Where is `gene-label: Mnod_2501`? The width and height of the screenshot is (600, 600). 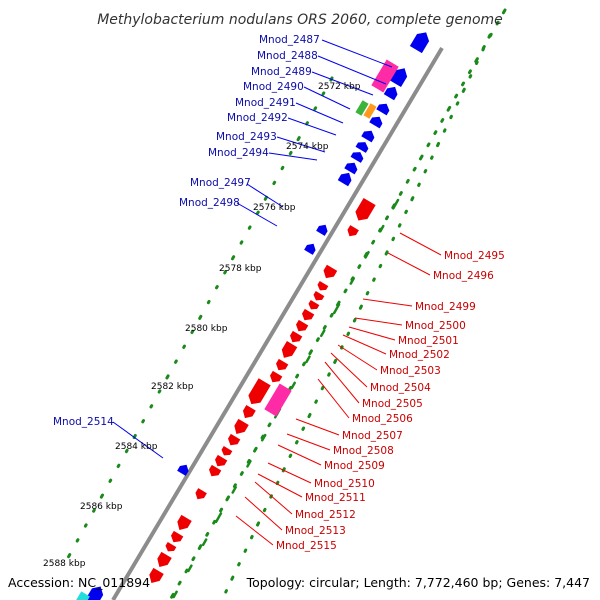
gene-label: Mnod_2501 is located at coordinates (428, 341).